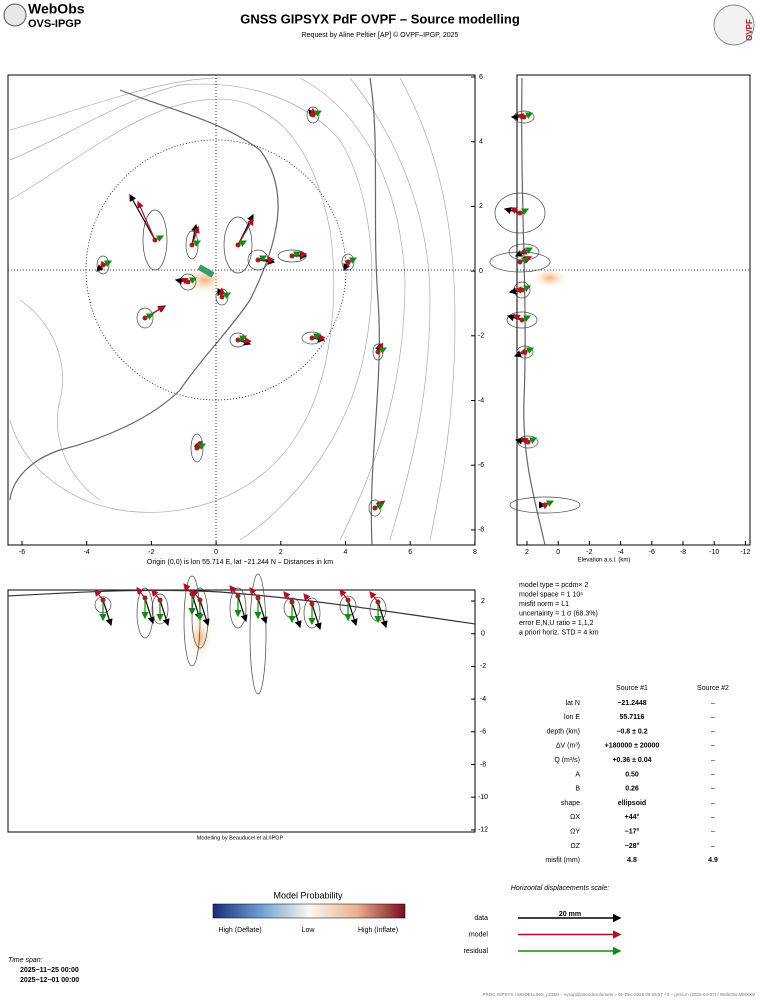  What do you see at coordinates (632, 746) in the screenshot?
I see `cell: +180000 ± 20000` at bounding box center [632, 746].